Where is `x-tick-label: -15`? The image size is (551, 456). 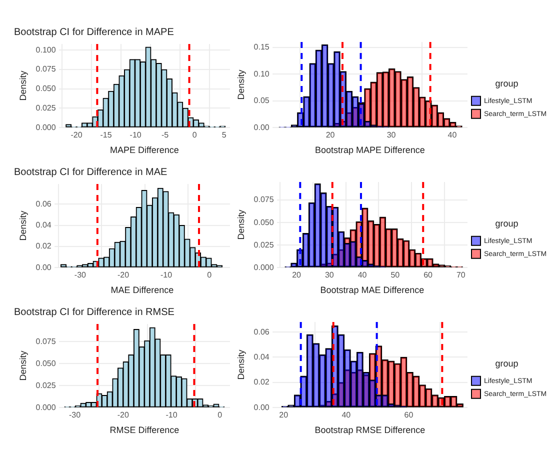
x-tick-label: -15 is located at coordinates (106, 135).